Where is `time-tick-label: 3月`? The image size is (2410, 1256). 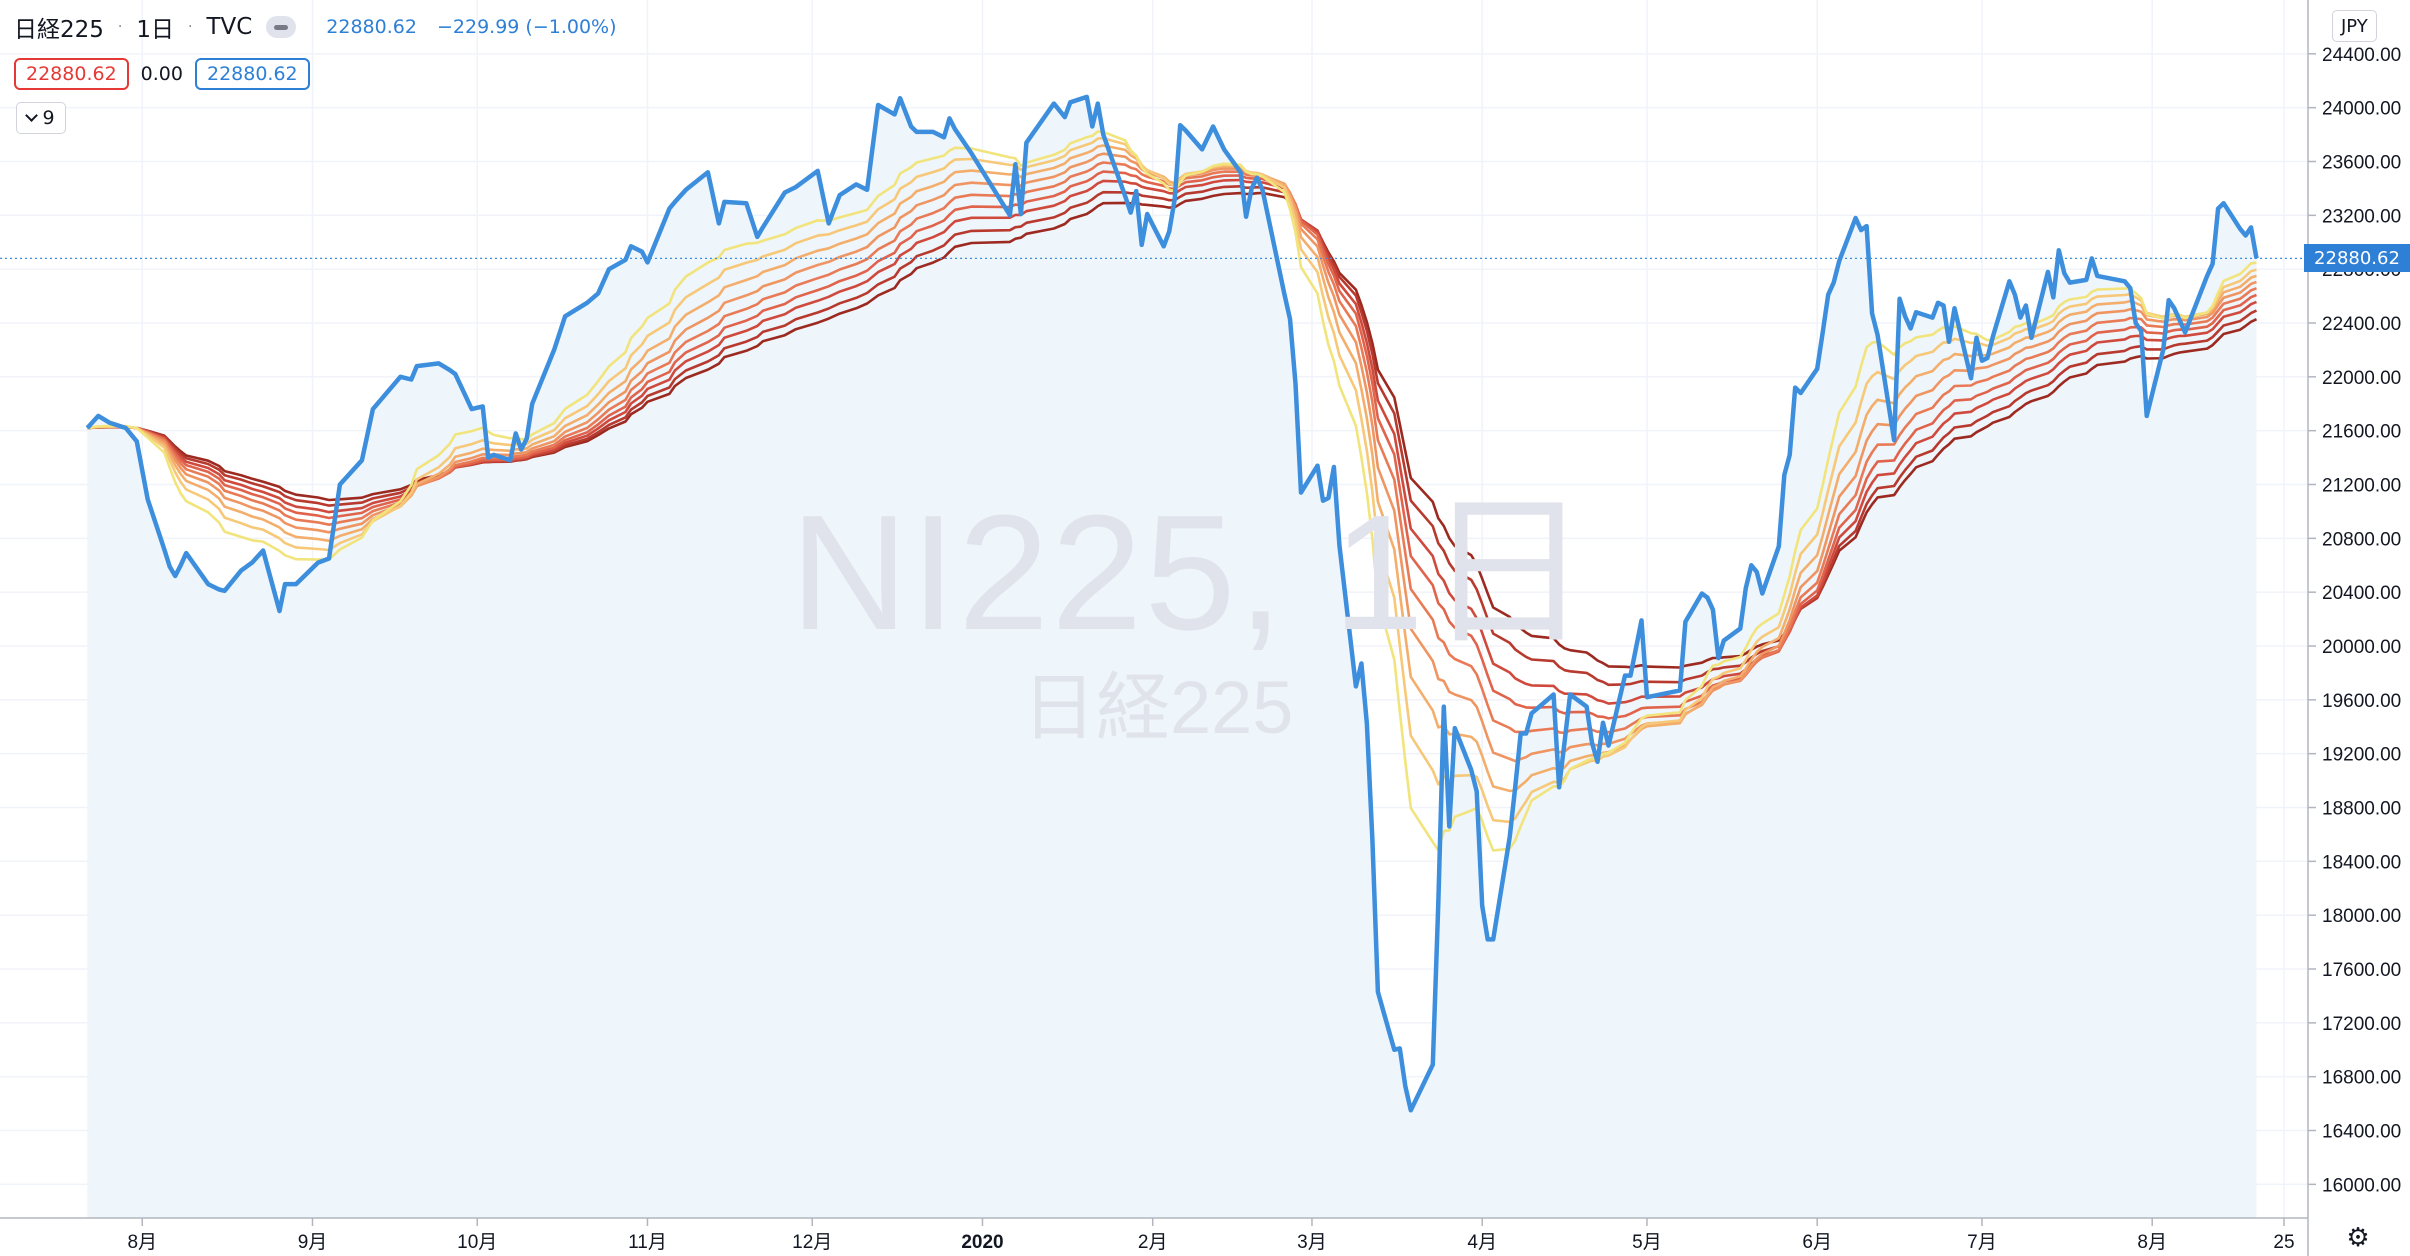 time-tick-label: 3月 is located at coordinates (1312, 1242).